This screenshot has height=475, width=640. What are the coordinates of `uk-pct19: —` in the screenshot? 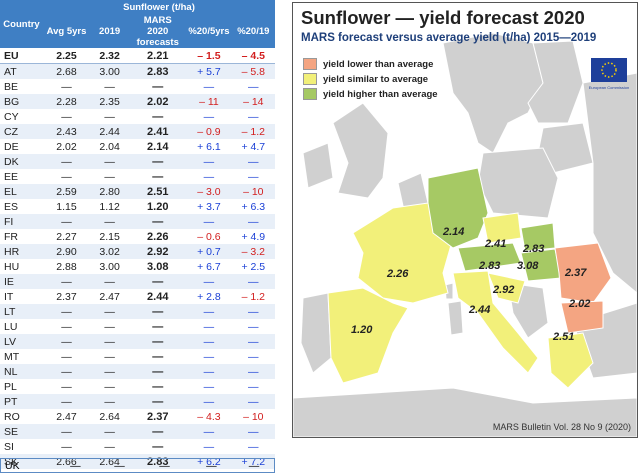 It's located at (254, 465).